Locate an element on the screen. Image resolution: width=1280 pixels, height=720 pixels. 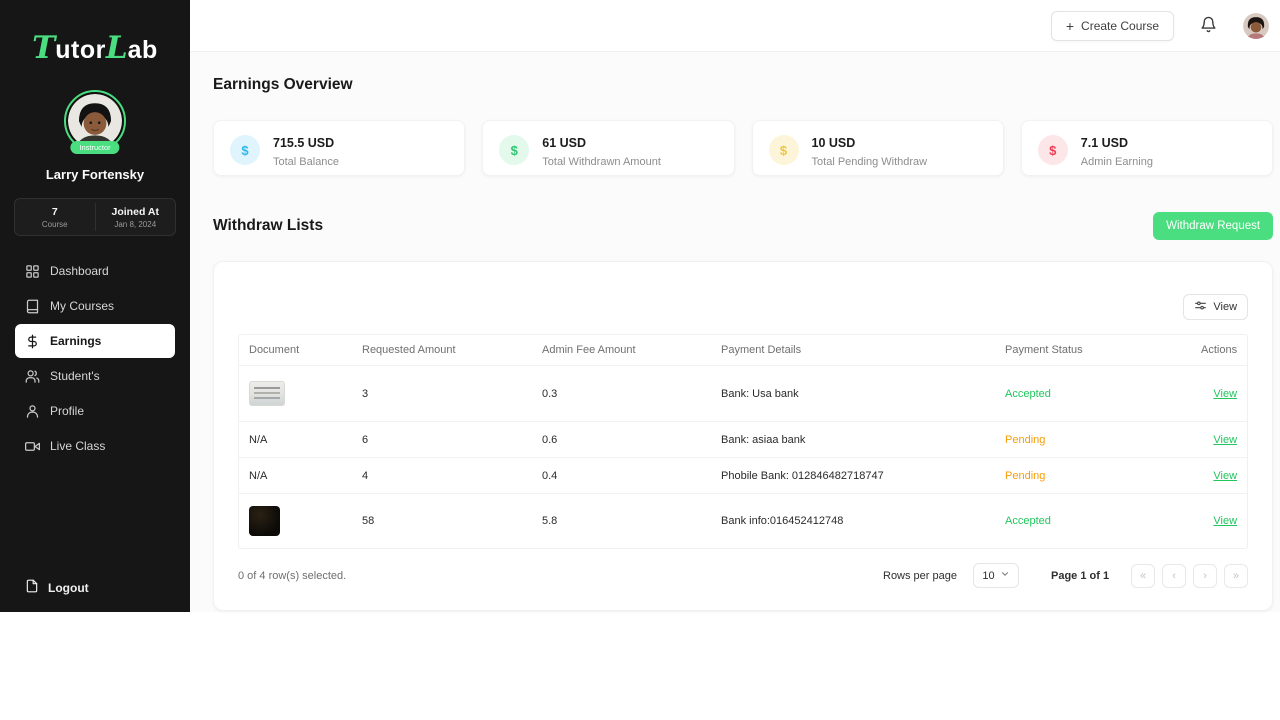
instructor-avatar is located at coordinates (95, 121).